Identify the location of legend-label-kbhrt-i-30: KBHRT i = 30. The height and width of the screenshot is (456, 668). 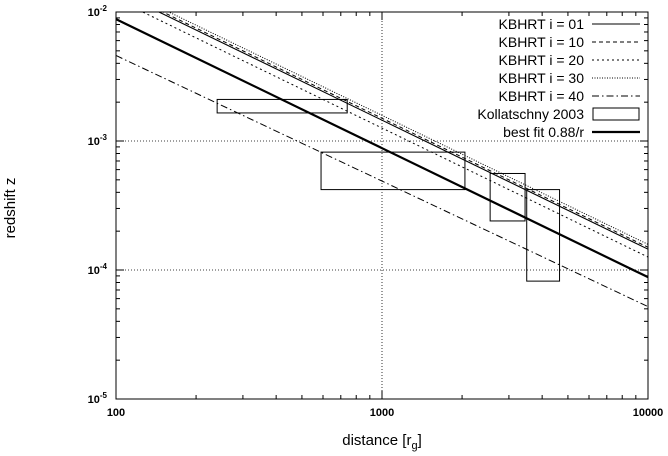
(542, 78).